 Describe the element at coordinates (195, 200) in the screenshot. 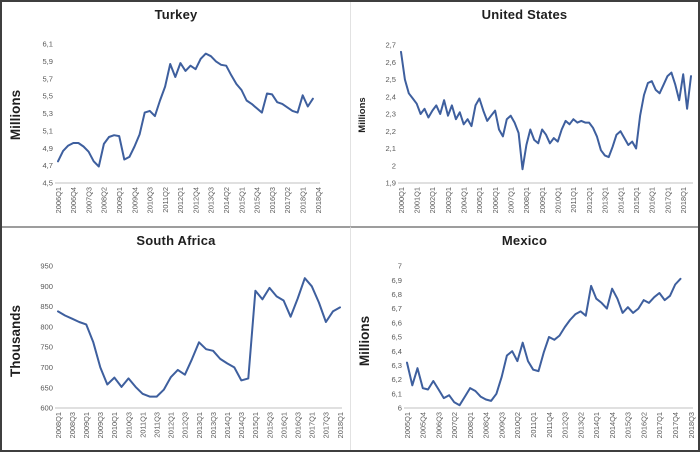

I see `x-tick-label: 2012Q4` at that location.